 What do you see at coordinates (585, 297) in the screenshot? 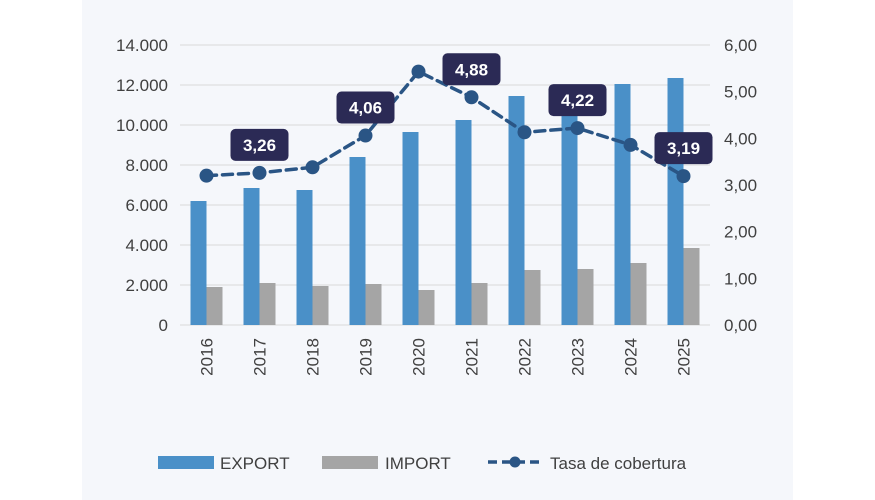
I see `bar-import-2023` at bounding box center [585, 297].